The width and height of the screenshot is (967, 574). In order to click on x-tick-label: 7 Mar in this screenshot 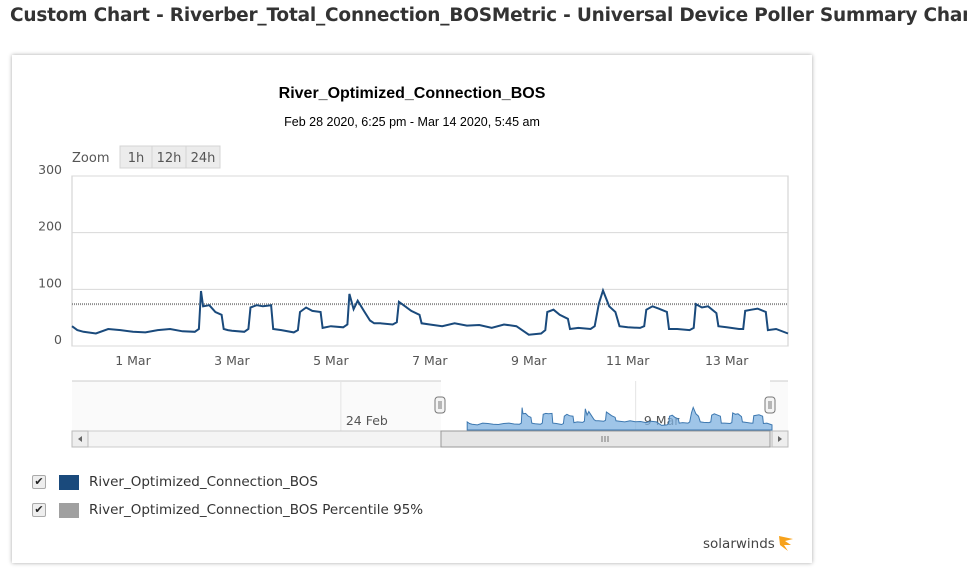, I will do `click(430, 360)`.